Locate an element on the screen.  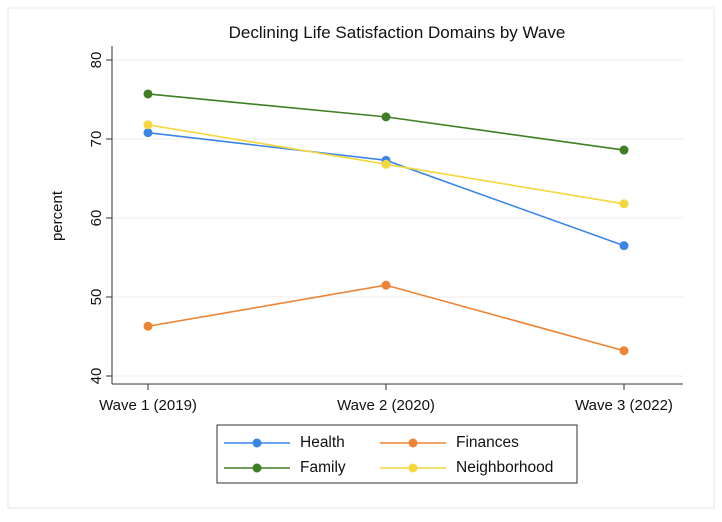
legend-label-family: Family is located at coordinates (323, 467).